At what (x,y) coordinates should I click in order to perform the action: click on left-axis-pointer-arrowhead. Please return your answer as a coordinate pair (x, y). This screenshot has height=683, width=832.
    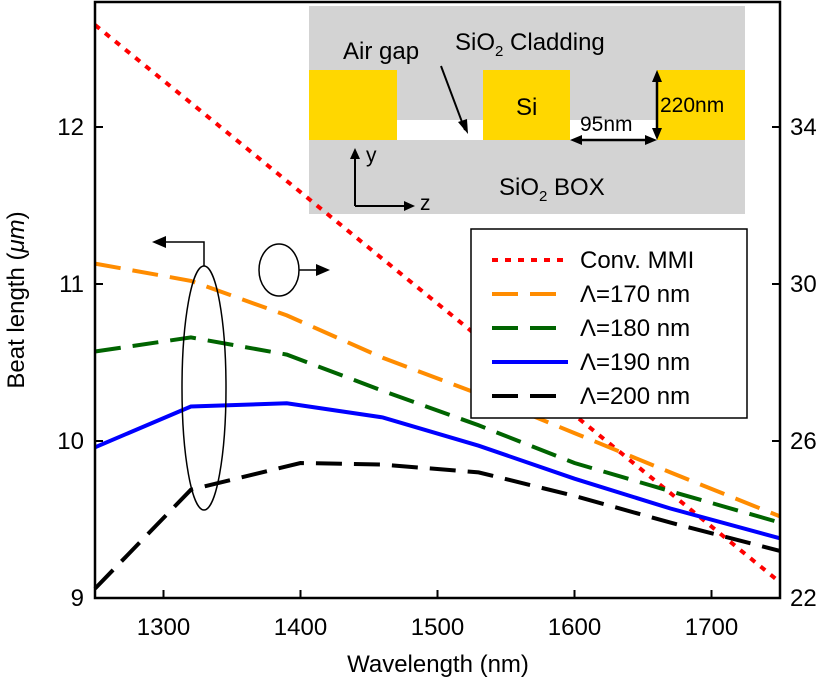
    Looking at the image, I should click on (159, 242).